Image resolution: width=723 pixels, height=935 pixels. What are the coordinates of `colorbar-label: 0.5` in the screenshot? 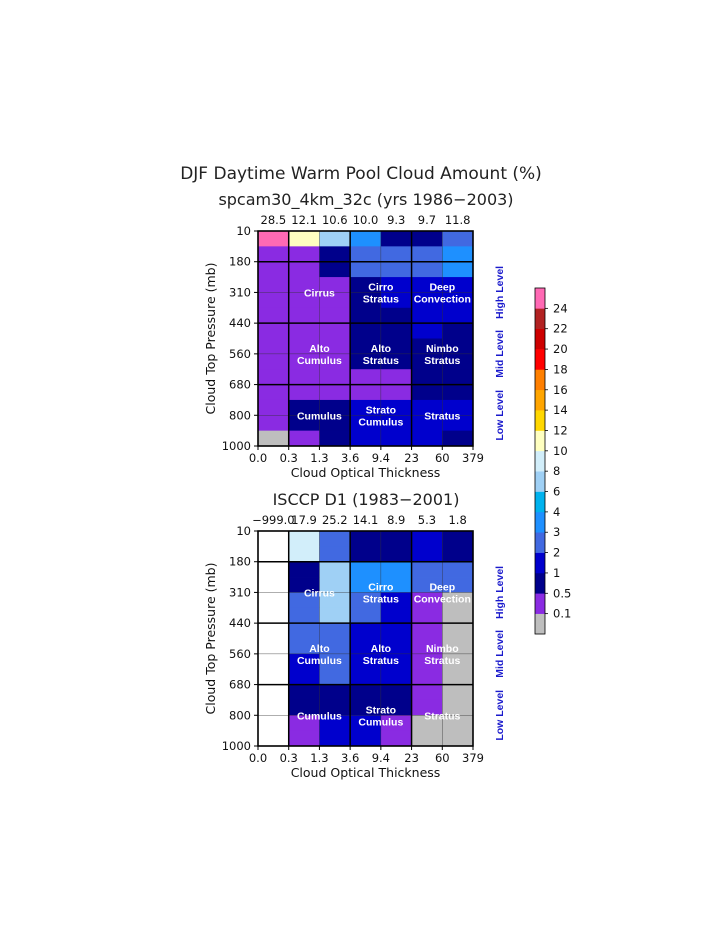 It's located at (562, 593).